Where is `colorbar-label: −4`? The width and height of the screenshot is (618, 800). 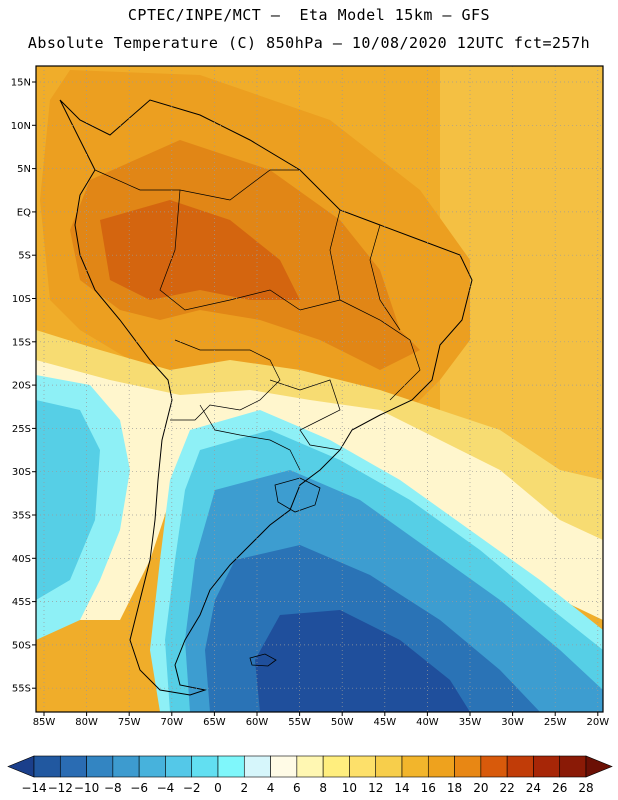 colorbar-label: −4 is located at coordinates (166, 788).